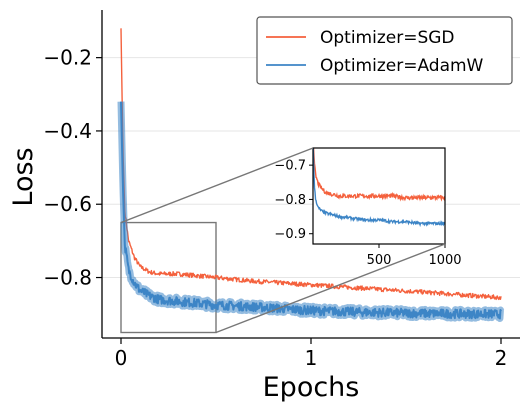 This screenshot has width=532, height=413. What do you see at coordinates (379, 175) in the screenshot?
I see `inset-series-line-sgd` at bounding box center [379, 175].